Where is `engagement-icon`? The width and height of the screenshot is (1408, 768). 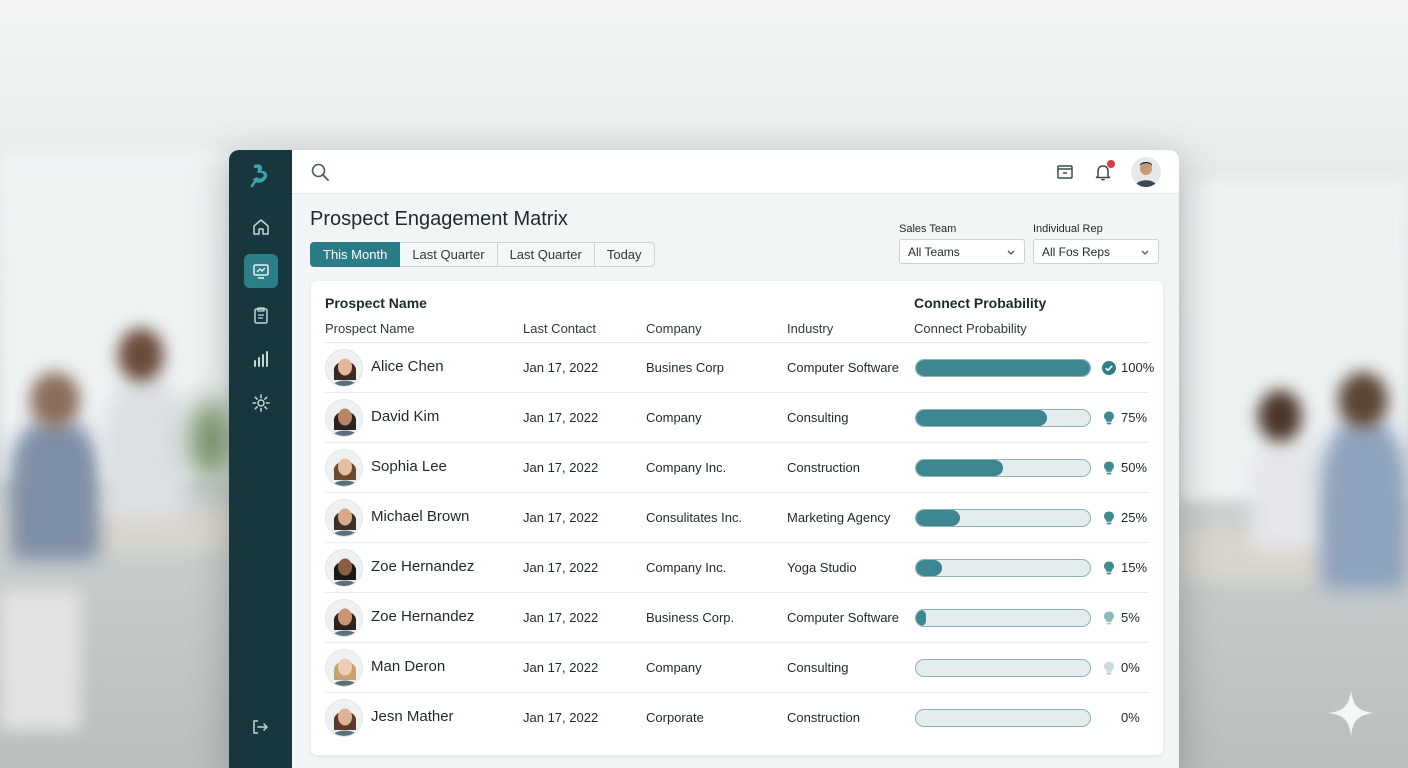
engagement-icon is located at coordinates (260, 271).